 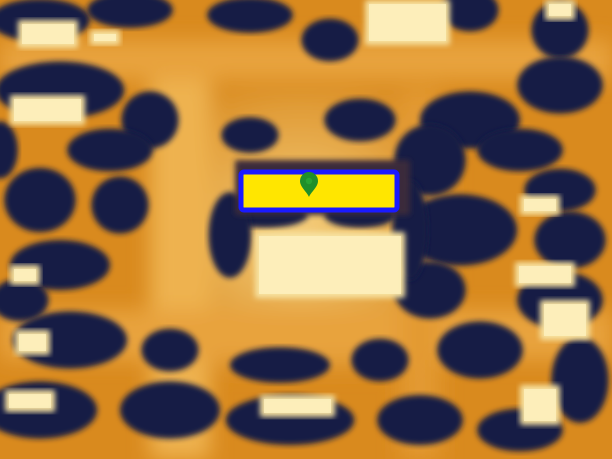 What do you see at coordinates (319, 191) in the screenshot?
I see `selected-building-highlight` at bounding box center [319, 191].